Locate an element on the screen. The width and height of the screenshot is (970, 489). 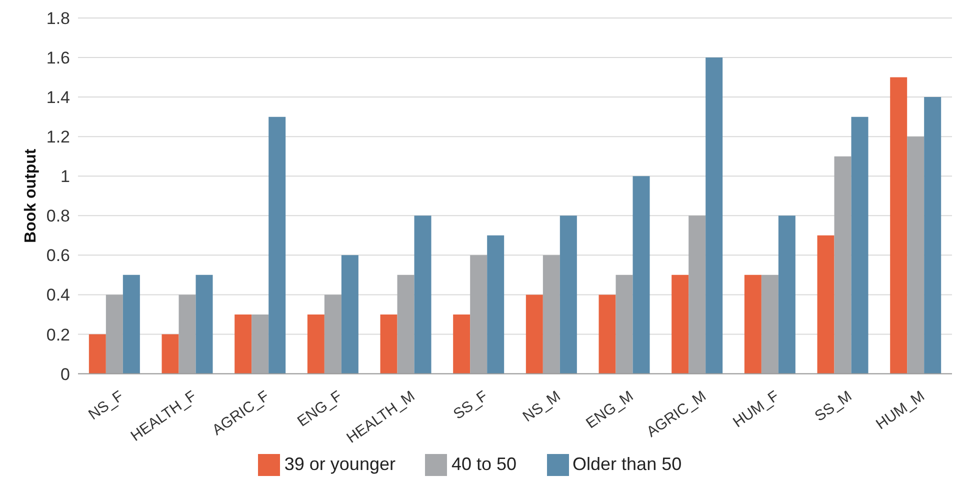
y-tick-label: 0 is located at coordinates (65, 374).